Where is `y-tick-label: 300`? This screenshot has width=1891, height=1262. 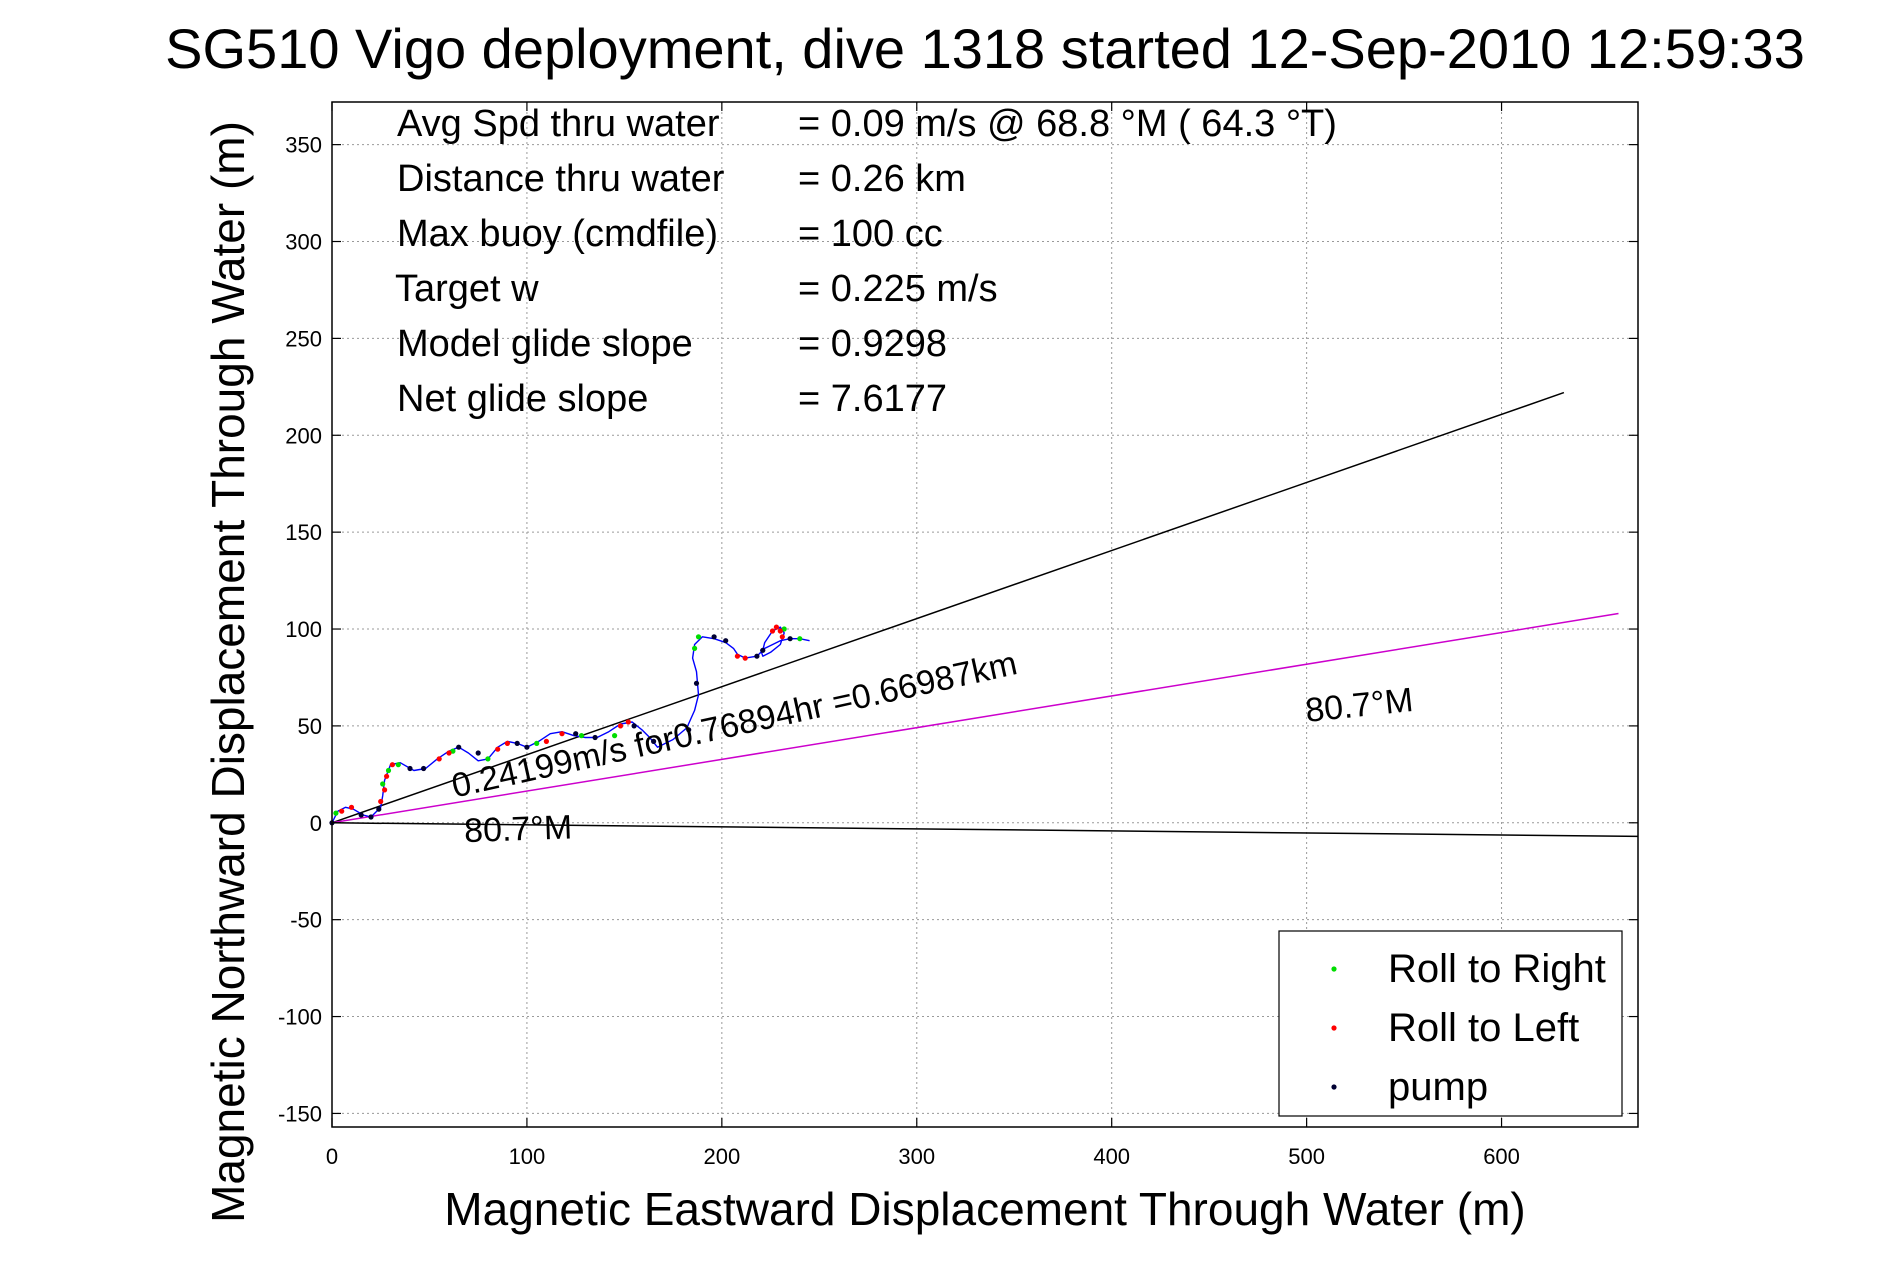 y-tick-label: 300 is located at coordinates (303, 242).